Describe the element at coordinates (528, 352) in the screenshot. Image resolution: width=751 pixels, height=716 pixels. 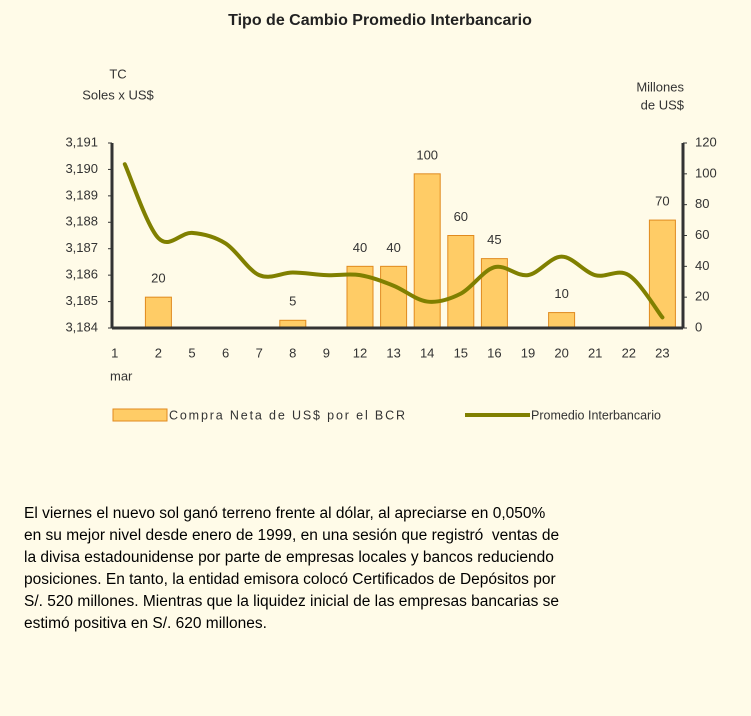
I see `x-tick-label: 19` at that location.